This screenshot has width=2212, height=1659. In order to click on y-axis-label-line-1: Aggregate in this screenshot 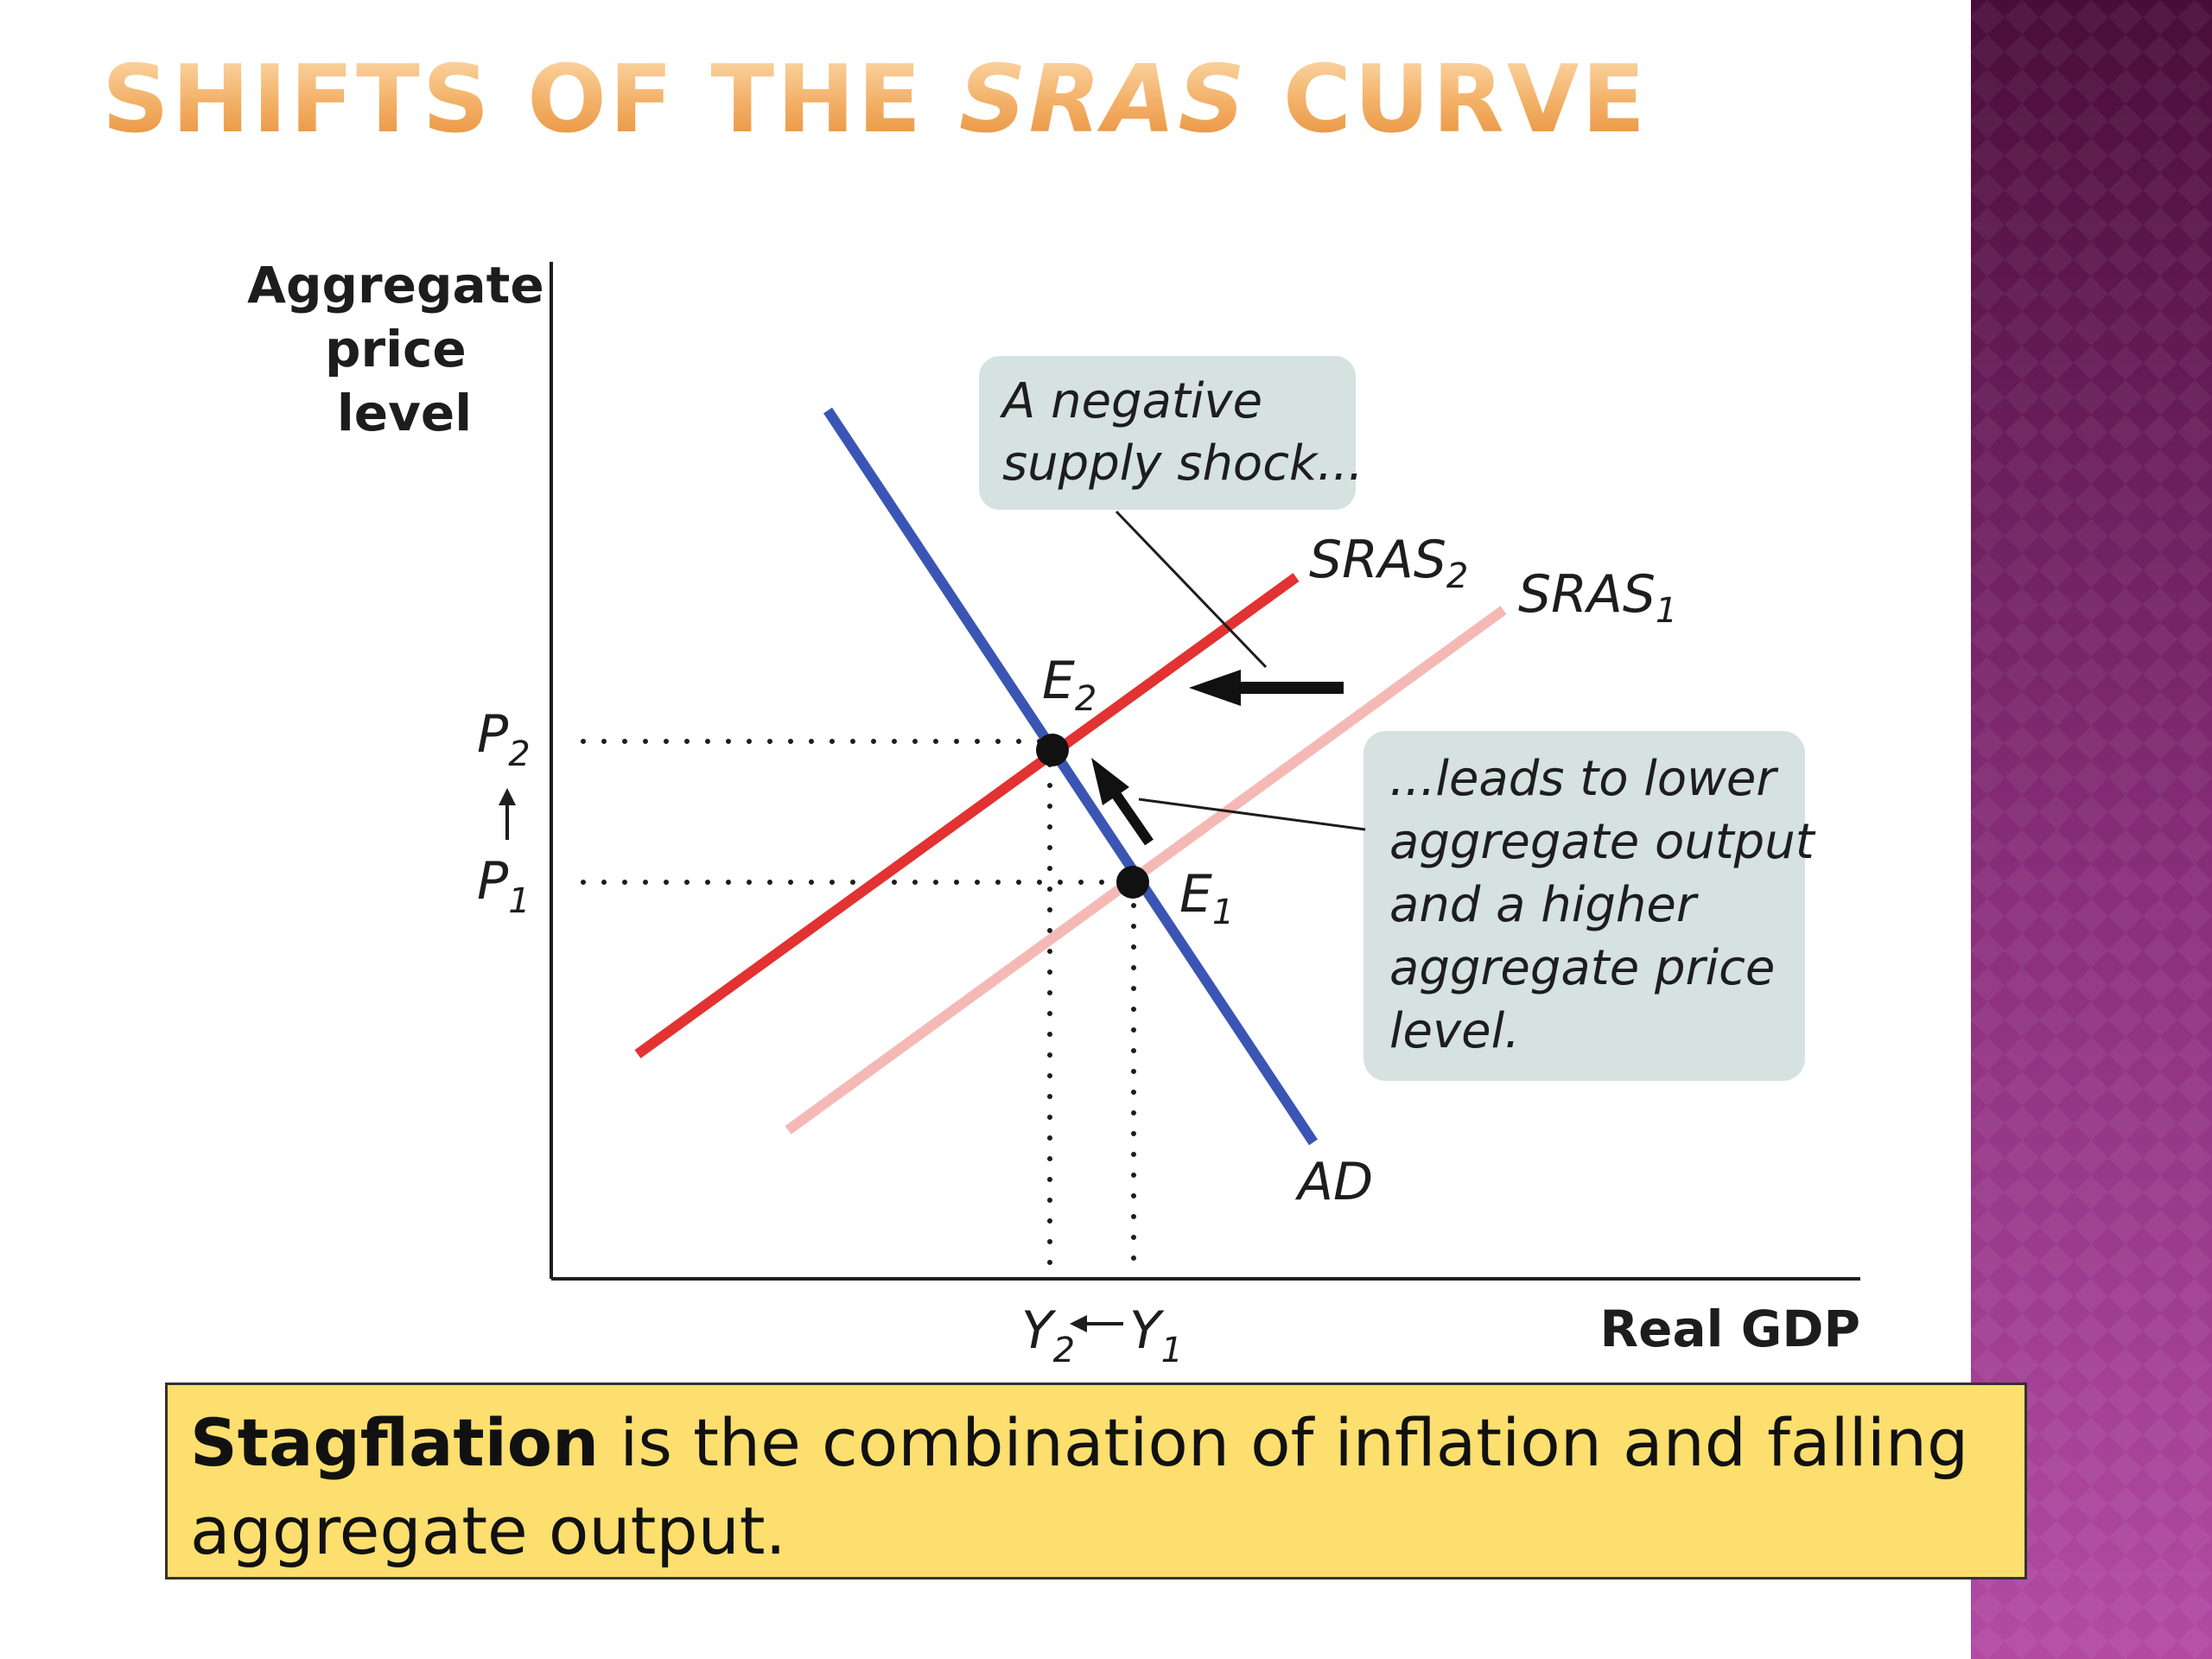, I will do `click(395, 285)`.